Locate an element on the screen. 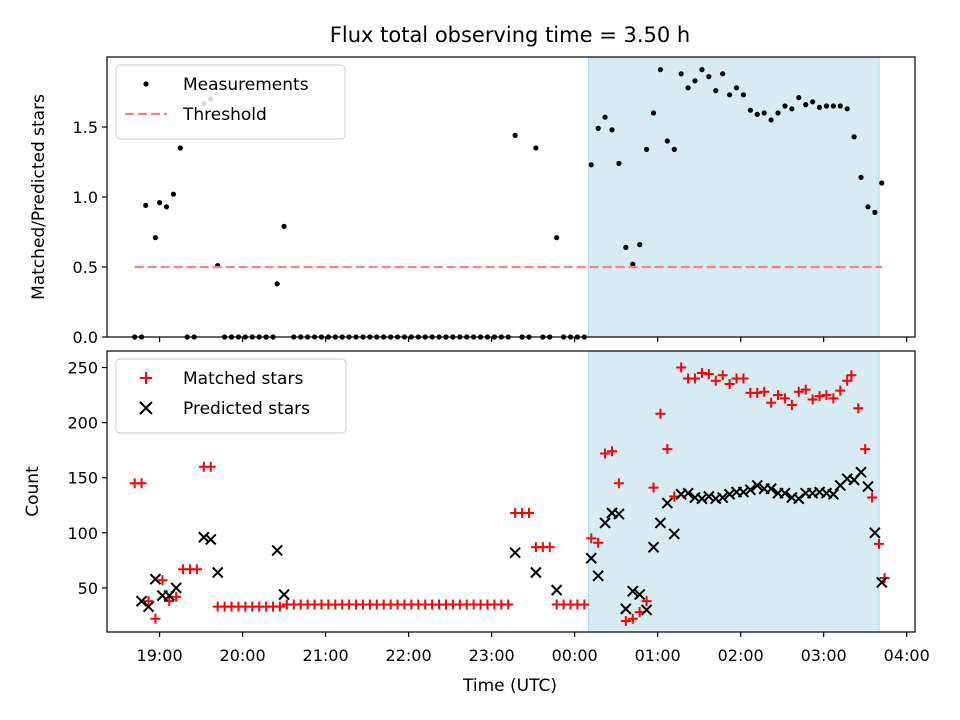 This screenshot has width=960, height=720. legend-measurement-marker is located at coordinates (146, 84).